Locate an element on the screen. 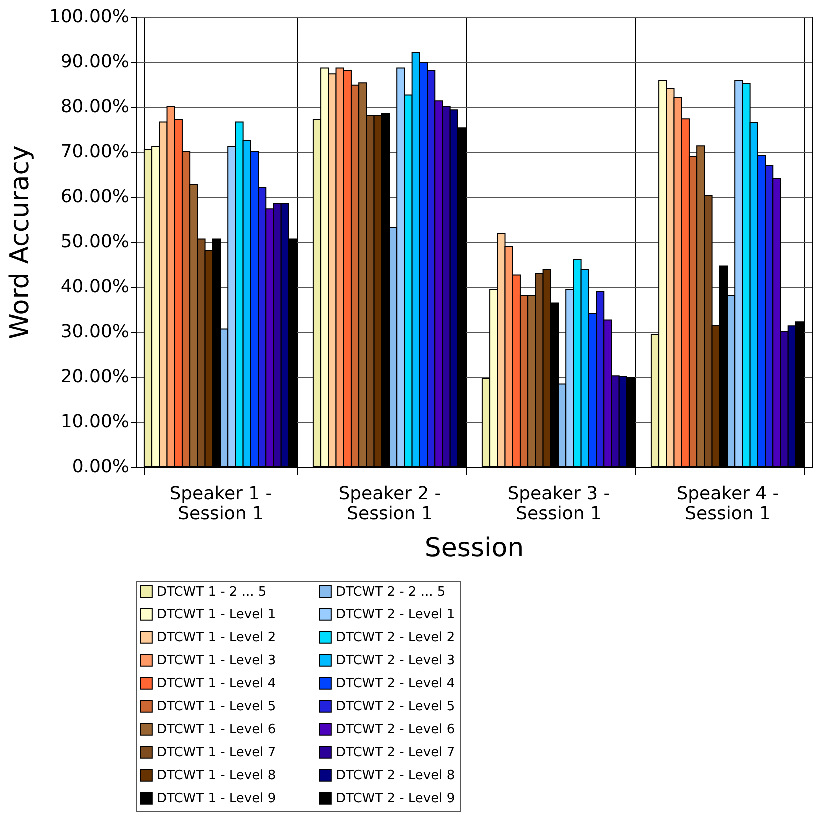  x-tick-label: Speaker 2 - Session 1 is located at coordinates (390, 504).